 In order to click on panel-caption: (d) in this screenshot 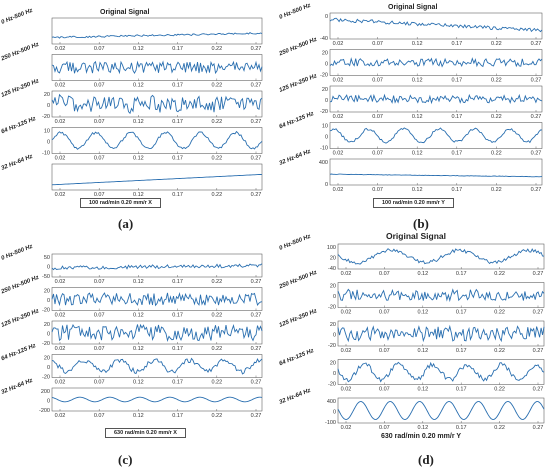, I will do `click(426, 459)`.